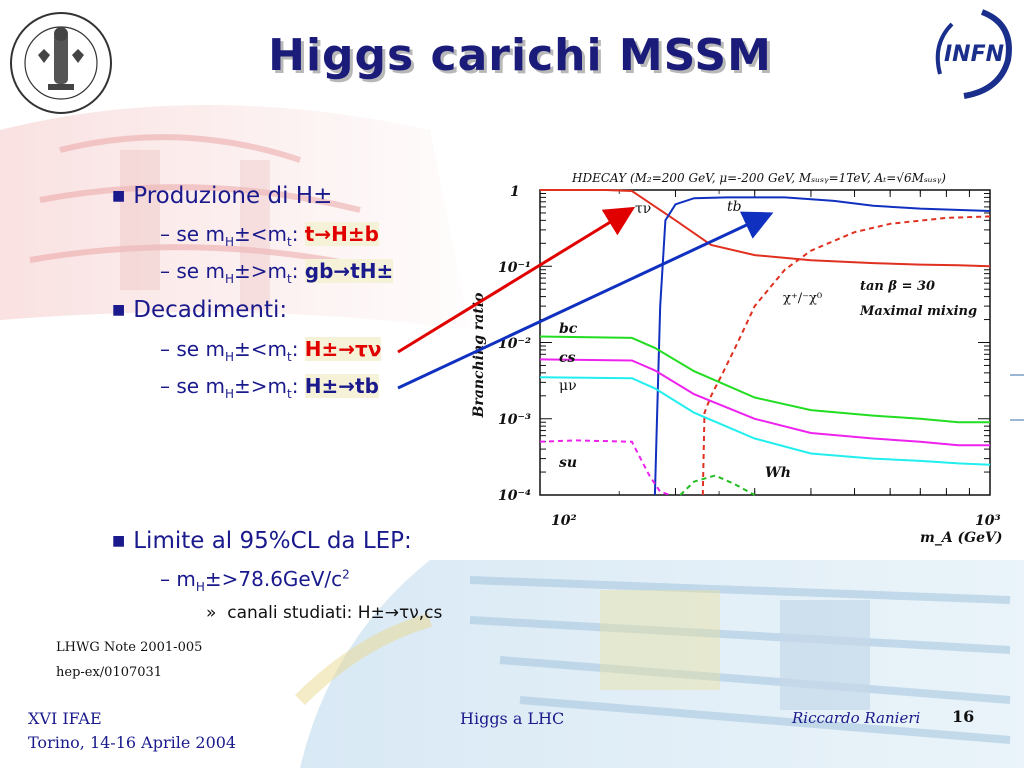  Describe the element at coordinates (568, 386) in the screenshot. I see `series-label-munu: μν` at that location.